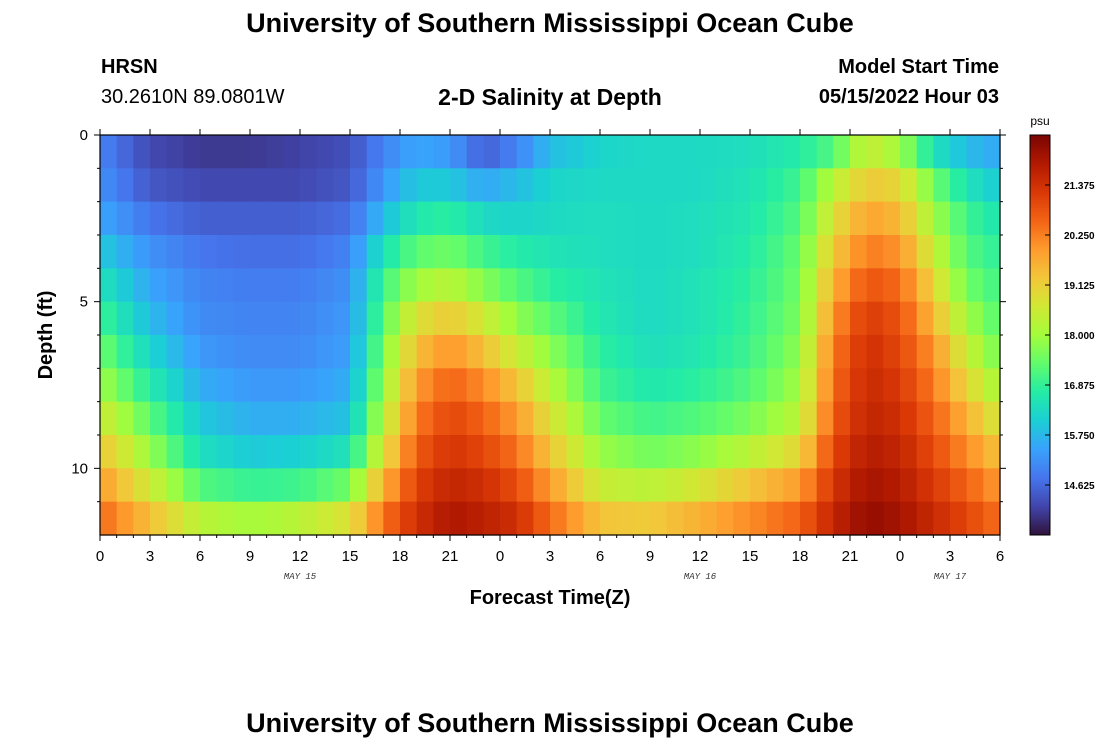 The height and width of the screenshot is (750, 1100). Describe the element at coordinates (600, 556) in the screenshot. I see `x-tick-label: 6` at that location.